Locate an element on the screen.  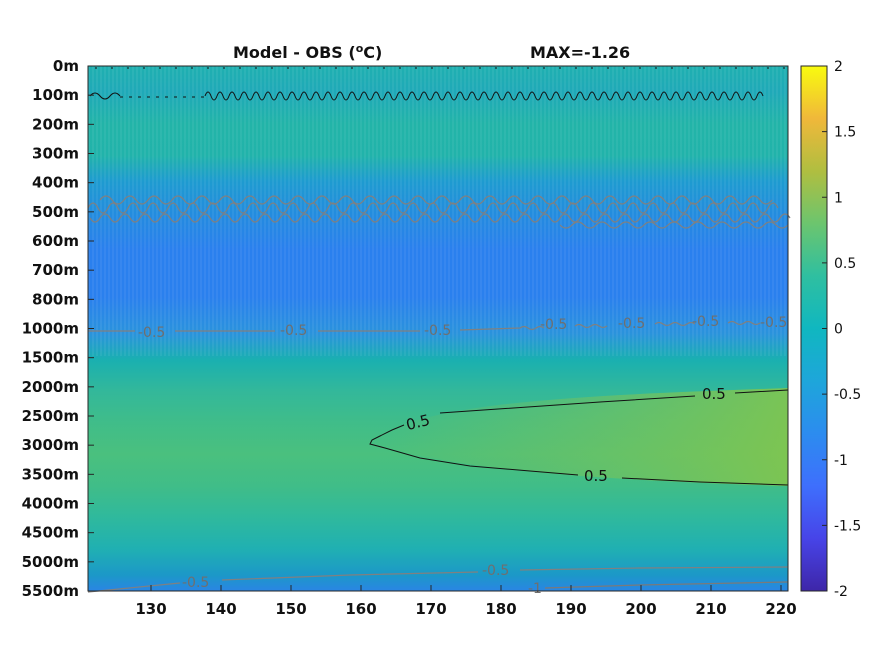
colorbar-tick-label: -2 is located at coordinates (841, 592).